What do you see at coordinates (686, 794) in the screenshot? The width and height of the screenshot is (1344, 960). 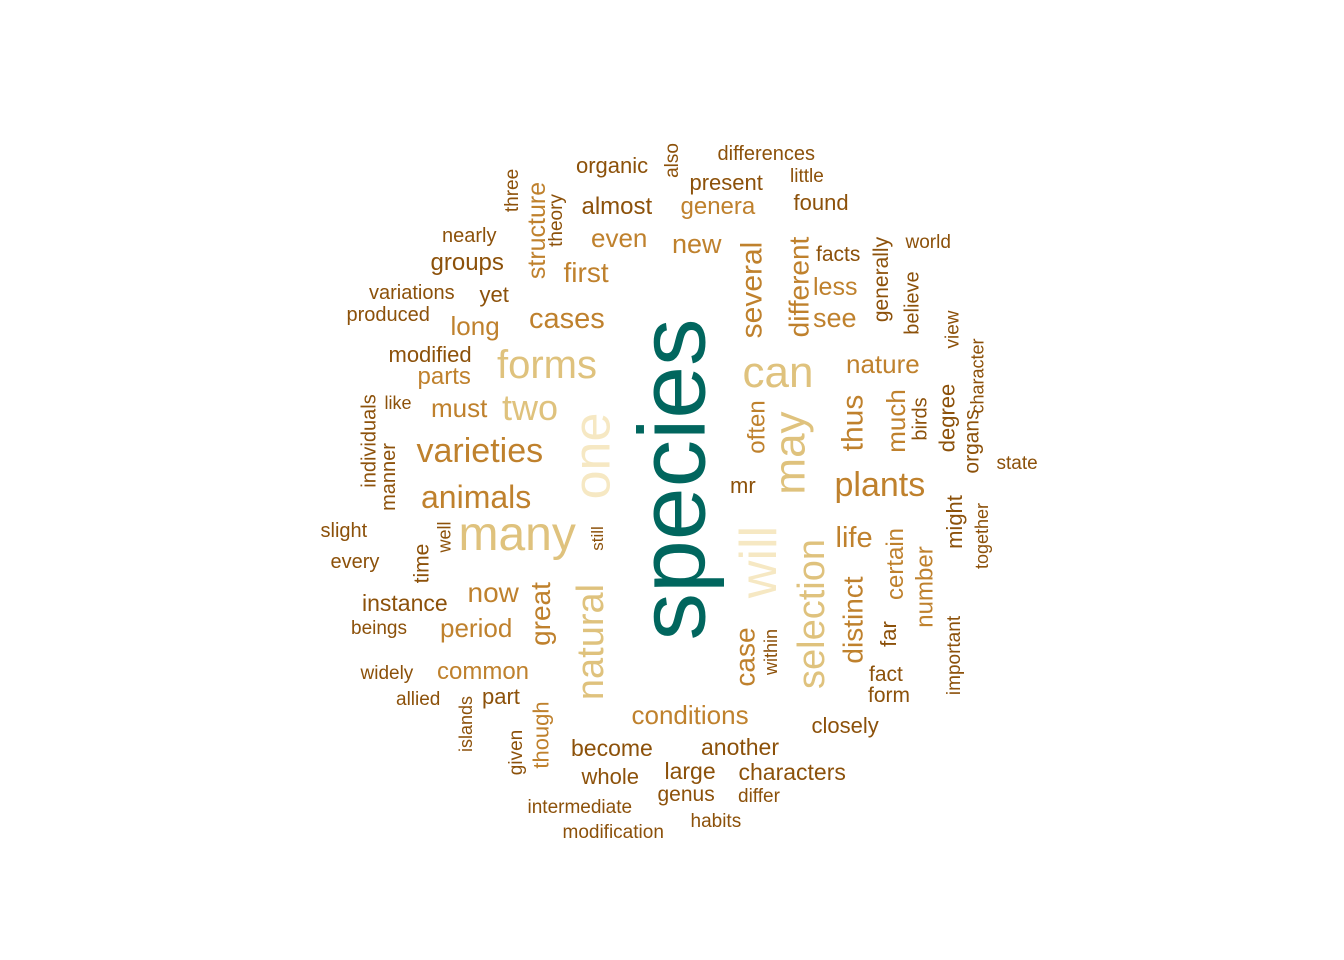 I see `word-genus: genus` at bounding box center [686, 794].